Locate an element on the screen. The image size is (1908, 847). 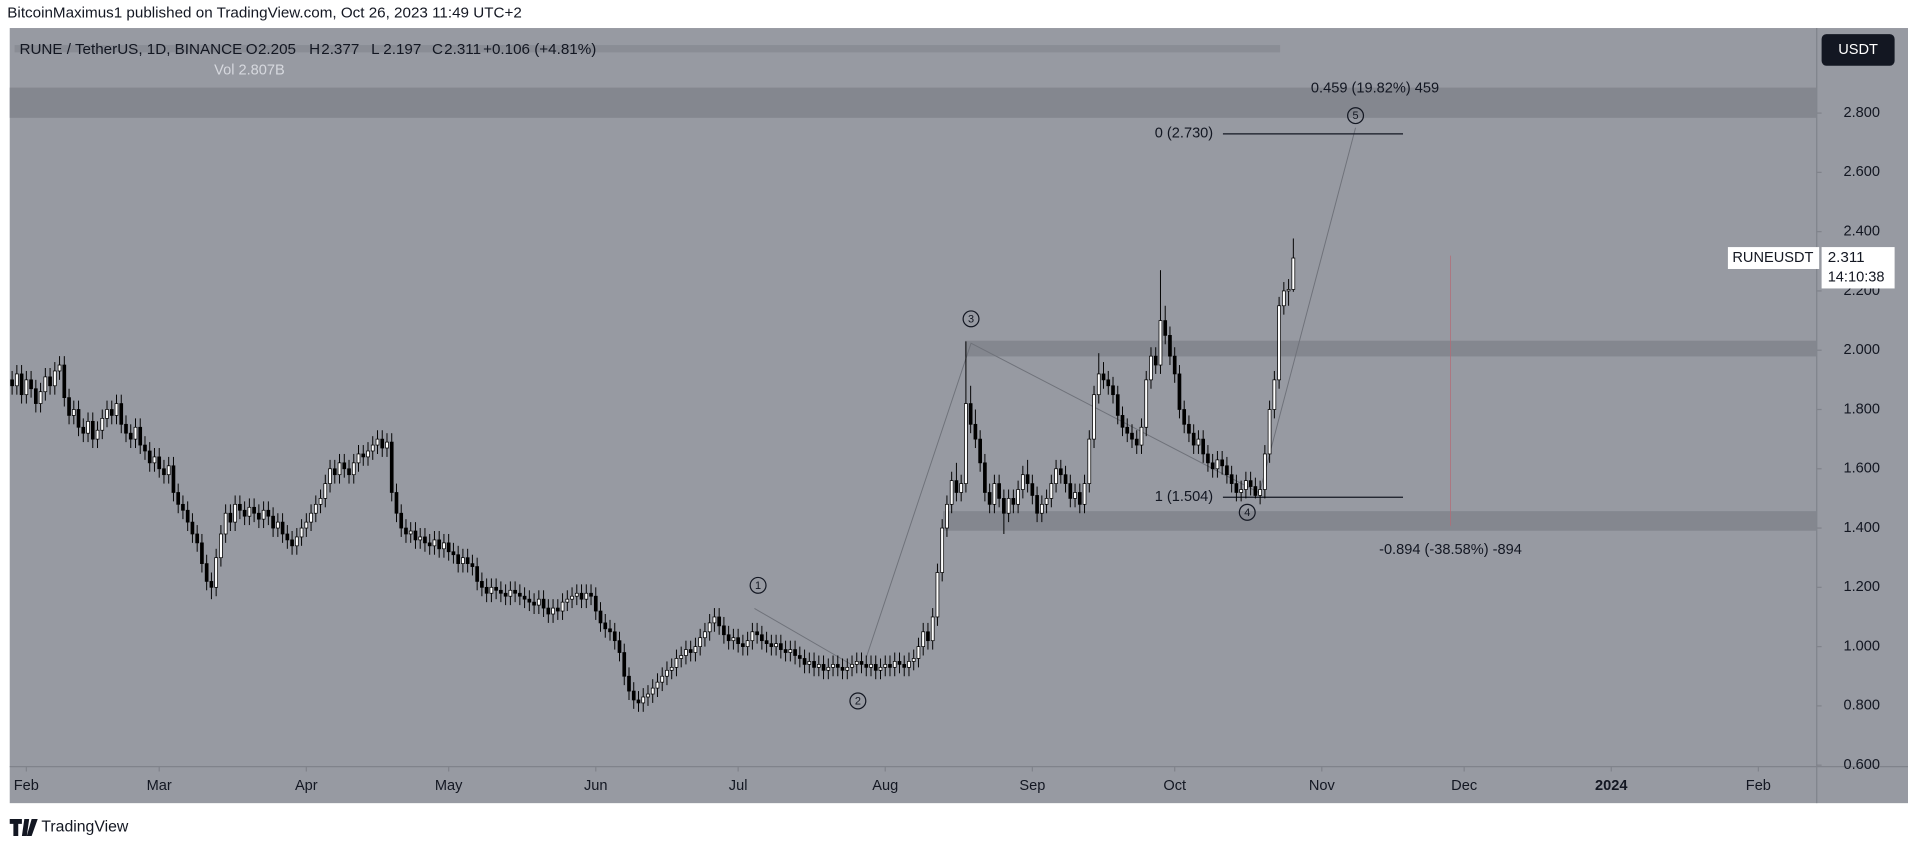
x-tick-label: Aug is located at coordinates (885, 786).